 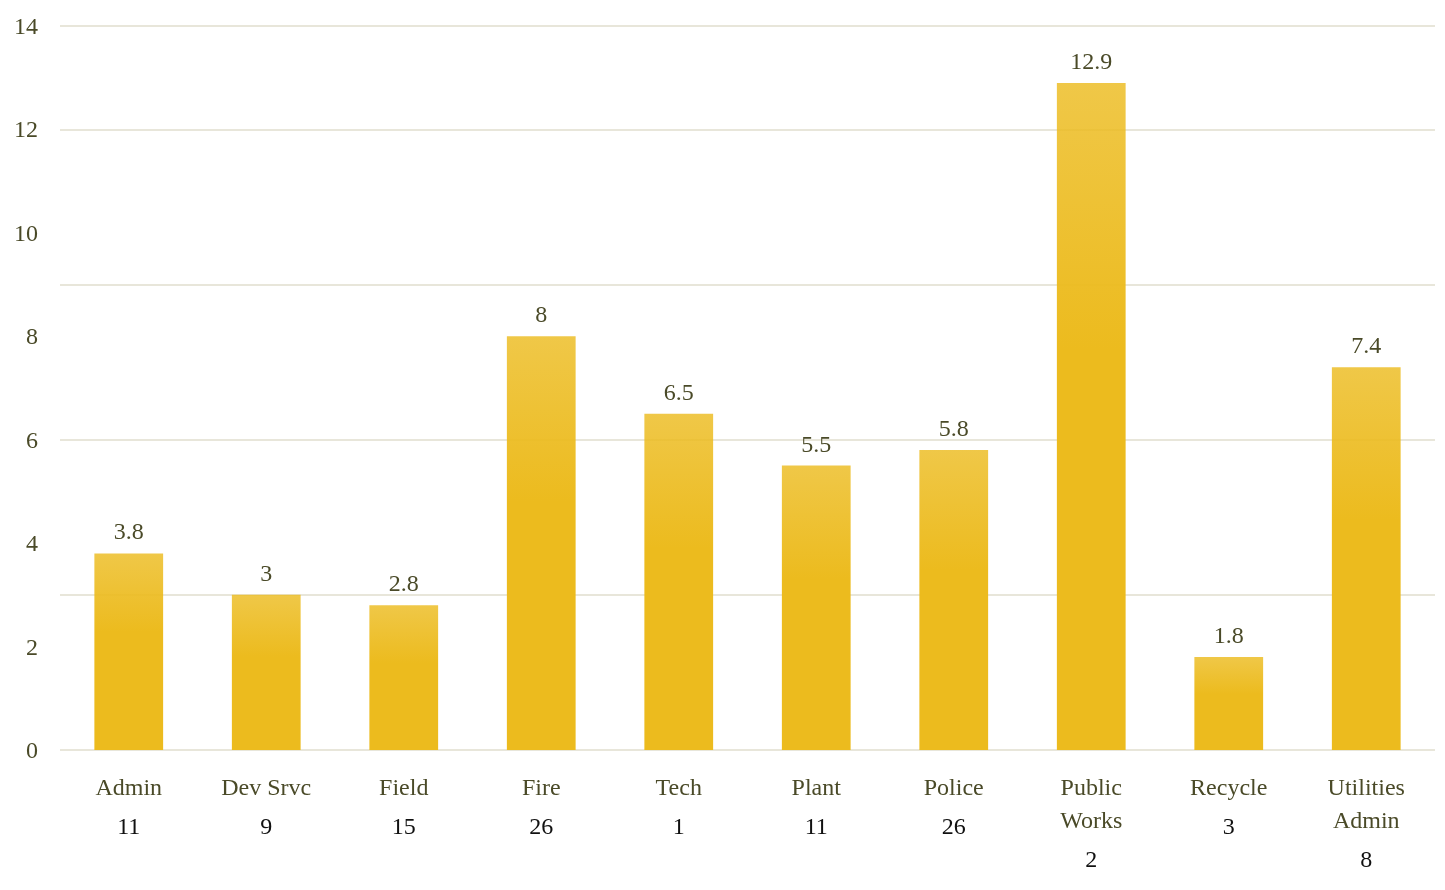 What do you see at coordinates (32, 336) in the screenshot?
I see `y-tick-label: 8` at bounding box center [32, 336].